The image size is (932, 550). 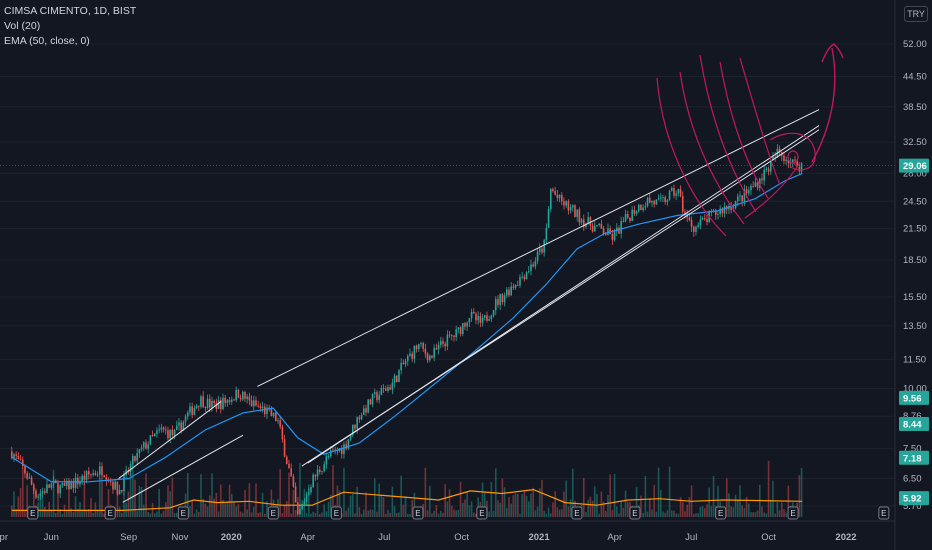 What do you see at coordinates (916, 14) in the screenshot?
I see `currency-button: TRY` at bounding box center [916, 14].